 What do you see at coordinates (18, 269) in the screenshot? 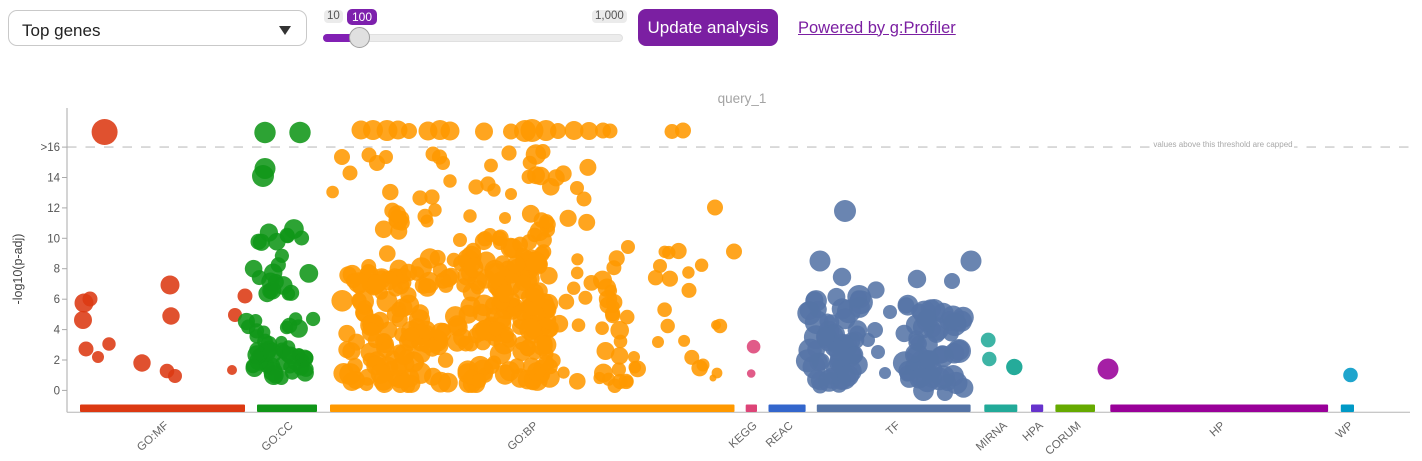
I see `svg-text: -log10(p-adj)` at bounding box center [18, 269].